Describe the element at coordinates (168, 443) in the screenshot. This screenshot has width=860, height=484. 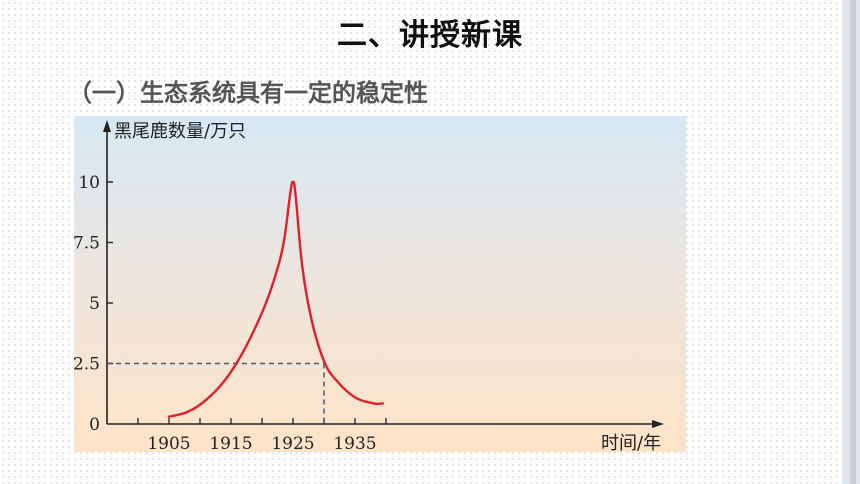
I see `x-tick-label: 1905` at that location.